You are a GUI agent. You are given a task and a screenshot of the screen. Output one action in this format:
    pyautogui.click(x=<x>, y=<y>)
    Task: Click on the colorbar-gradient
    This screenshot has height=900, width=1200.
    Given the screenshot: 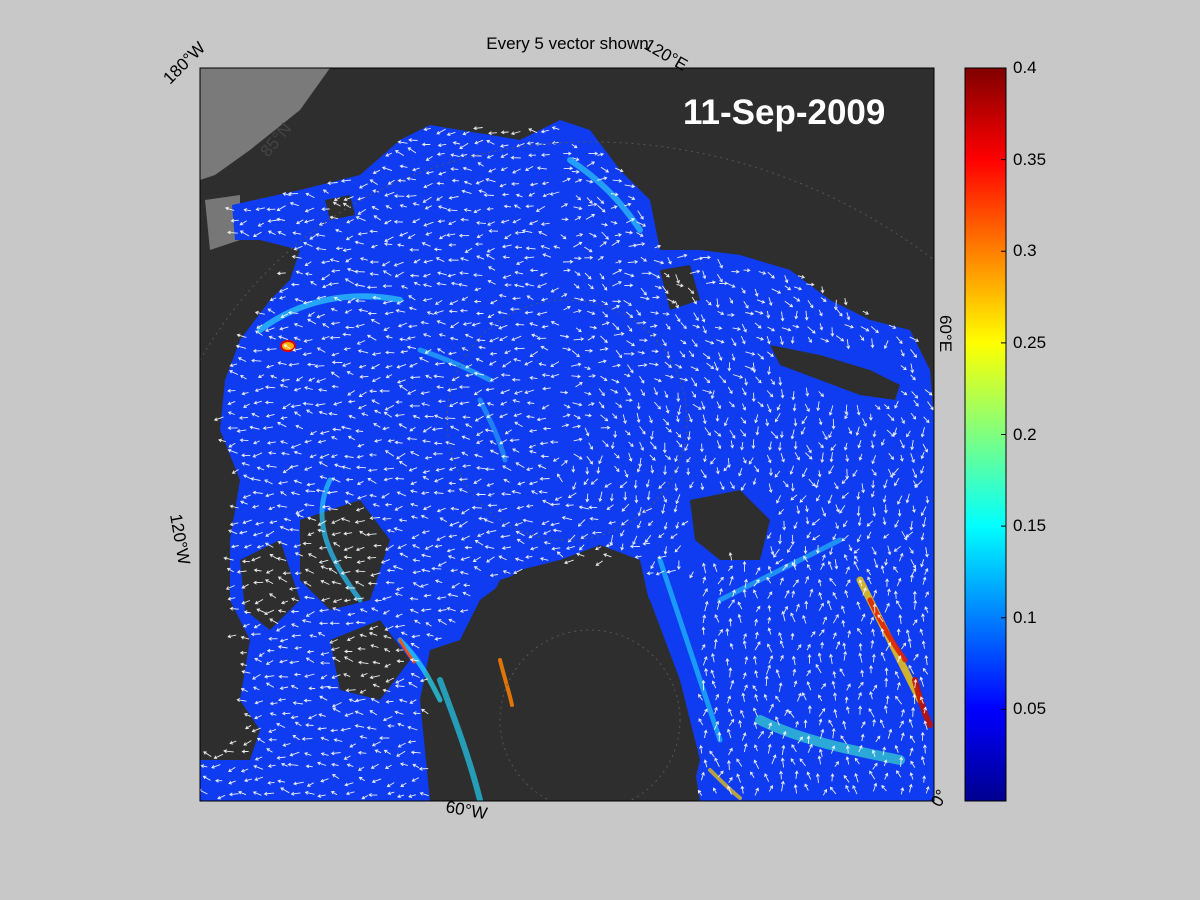 What is the action you would take?
    pyautogui.click(x=985, y=434)
    